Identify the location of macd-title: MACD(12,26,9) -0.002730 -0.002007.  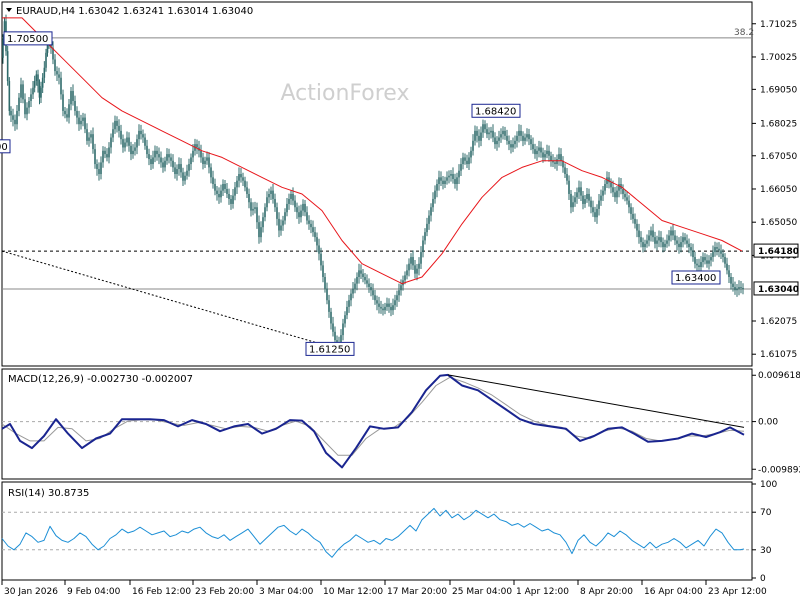
(100, 379).